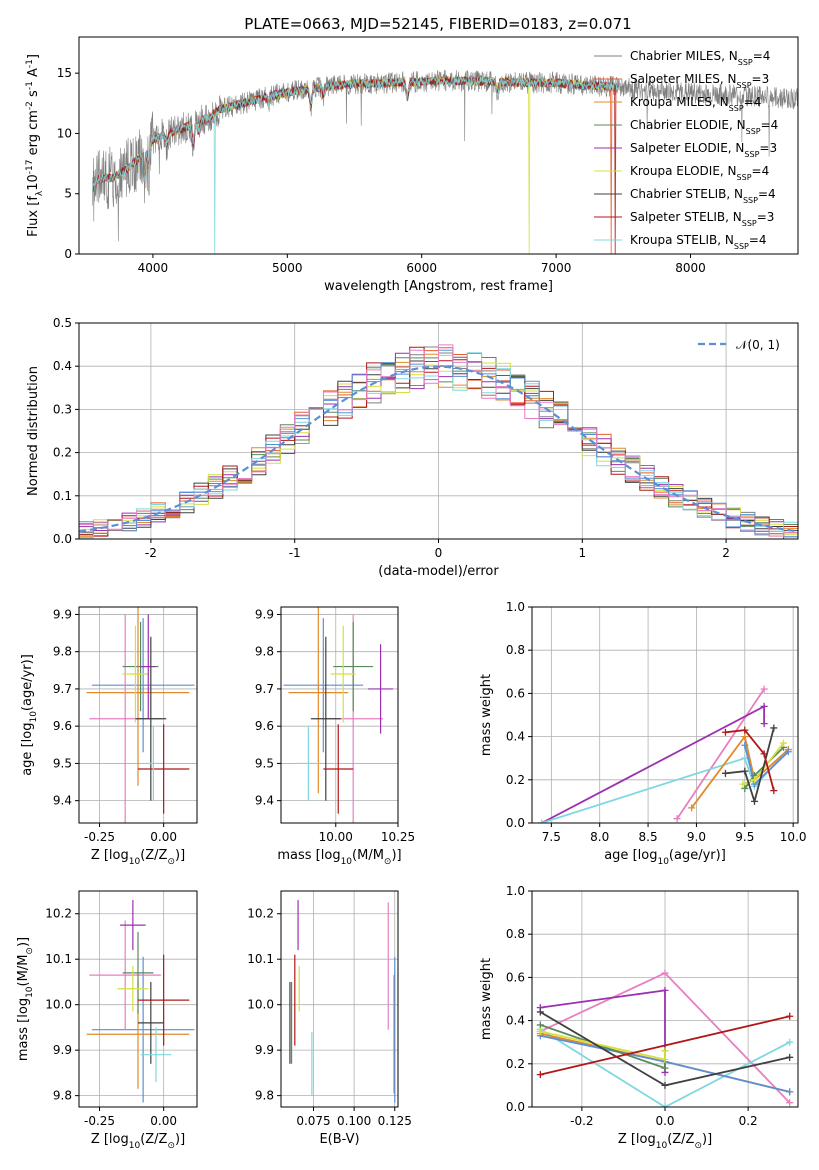 Image resolution: width=819 pixels, height=1170 pixels. What do you see at coordinates (33, 431) in the screenshot?
I see `ylabel-residuals: Normed distribution` at bounding box center [33, 431].